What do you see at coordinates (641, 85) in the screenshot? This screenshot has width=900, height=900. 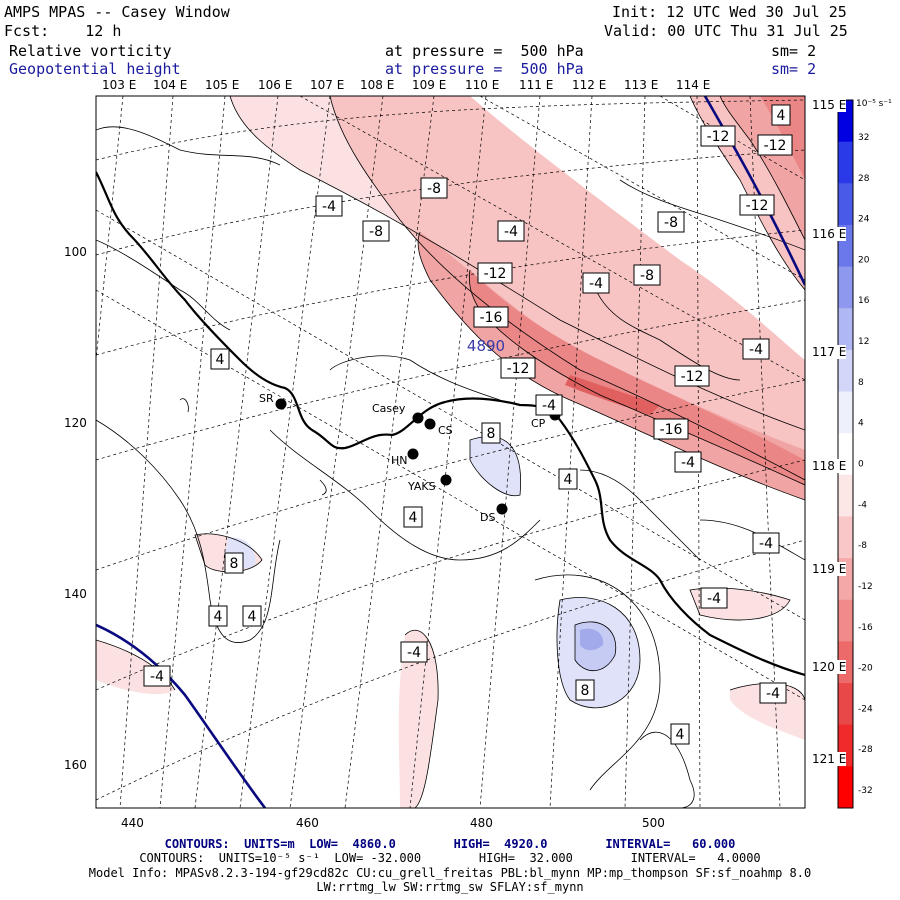 I see `top-lon-label: 113 E` at bounding box center [641, 85].